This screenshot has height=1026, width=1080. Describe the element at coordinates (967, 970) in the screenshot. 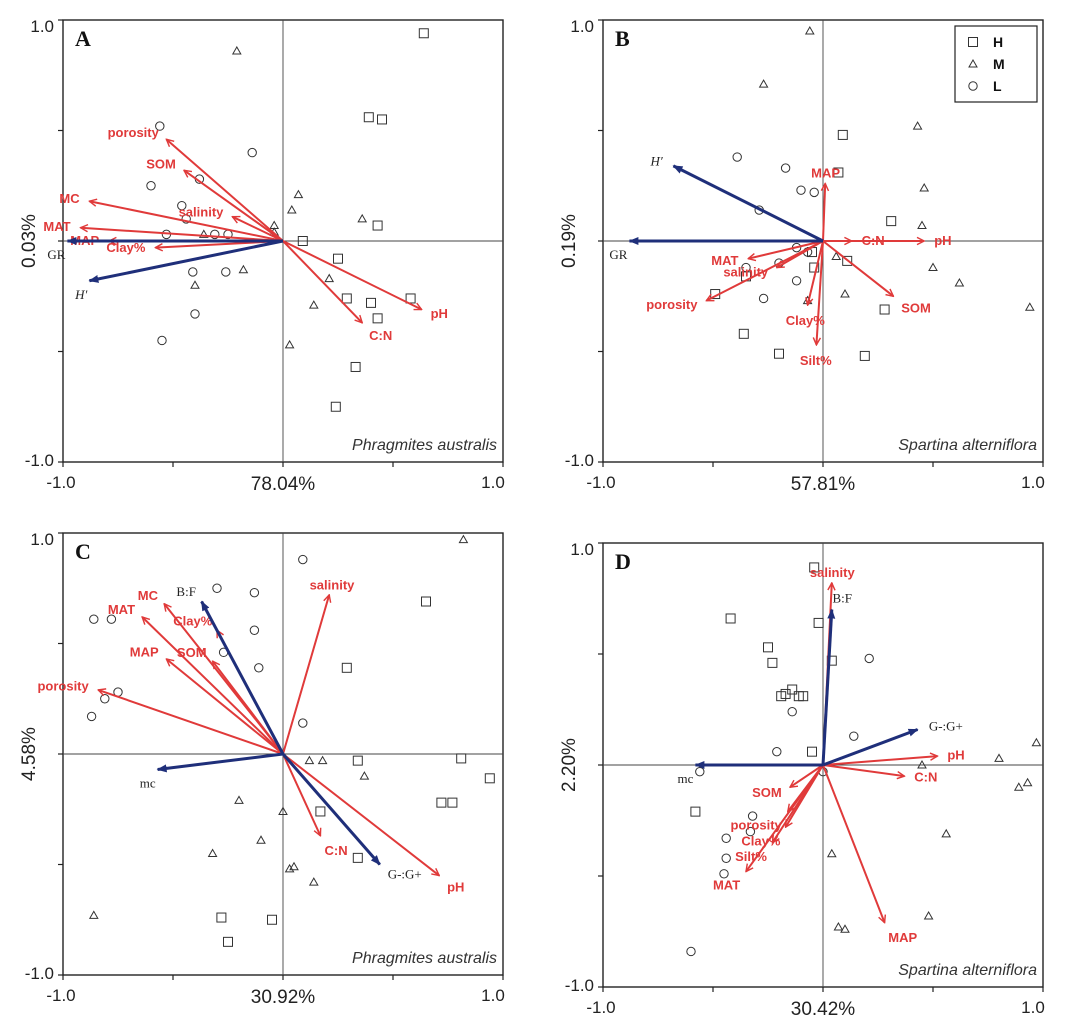

I see `species-label: Spartina alterniflora` at that location.